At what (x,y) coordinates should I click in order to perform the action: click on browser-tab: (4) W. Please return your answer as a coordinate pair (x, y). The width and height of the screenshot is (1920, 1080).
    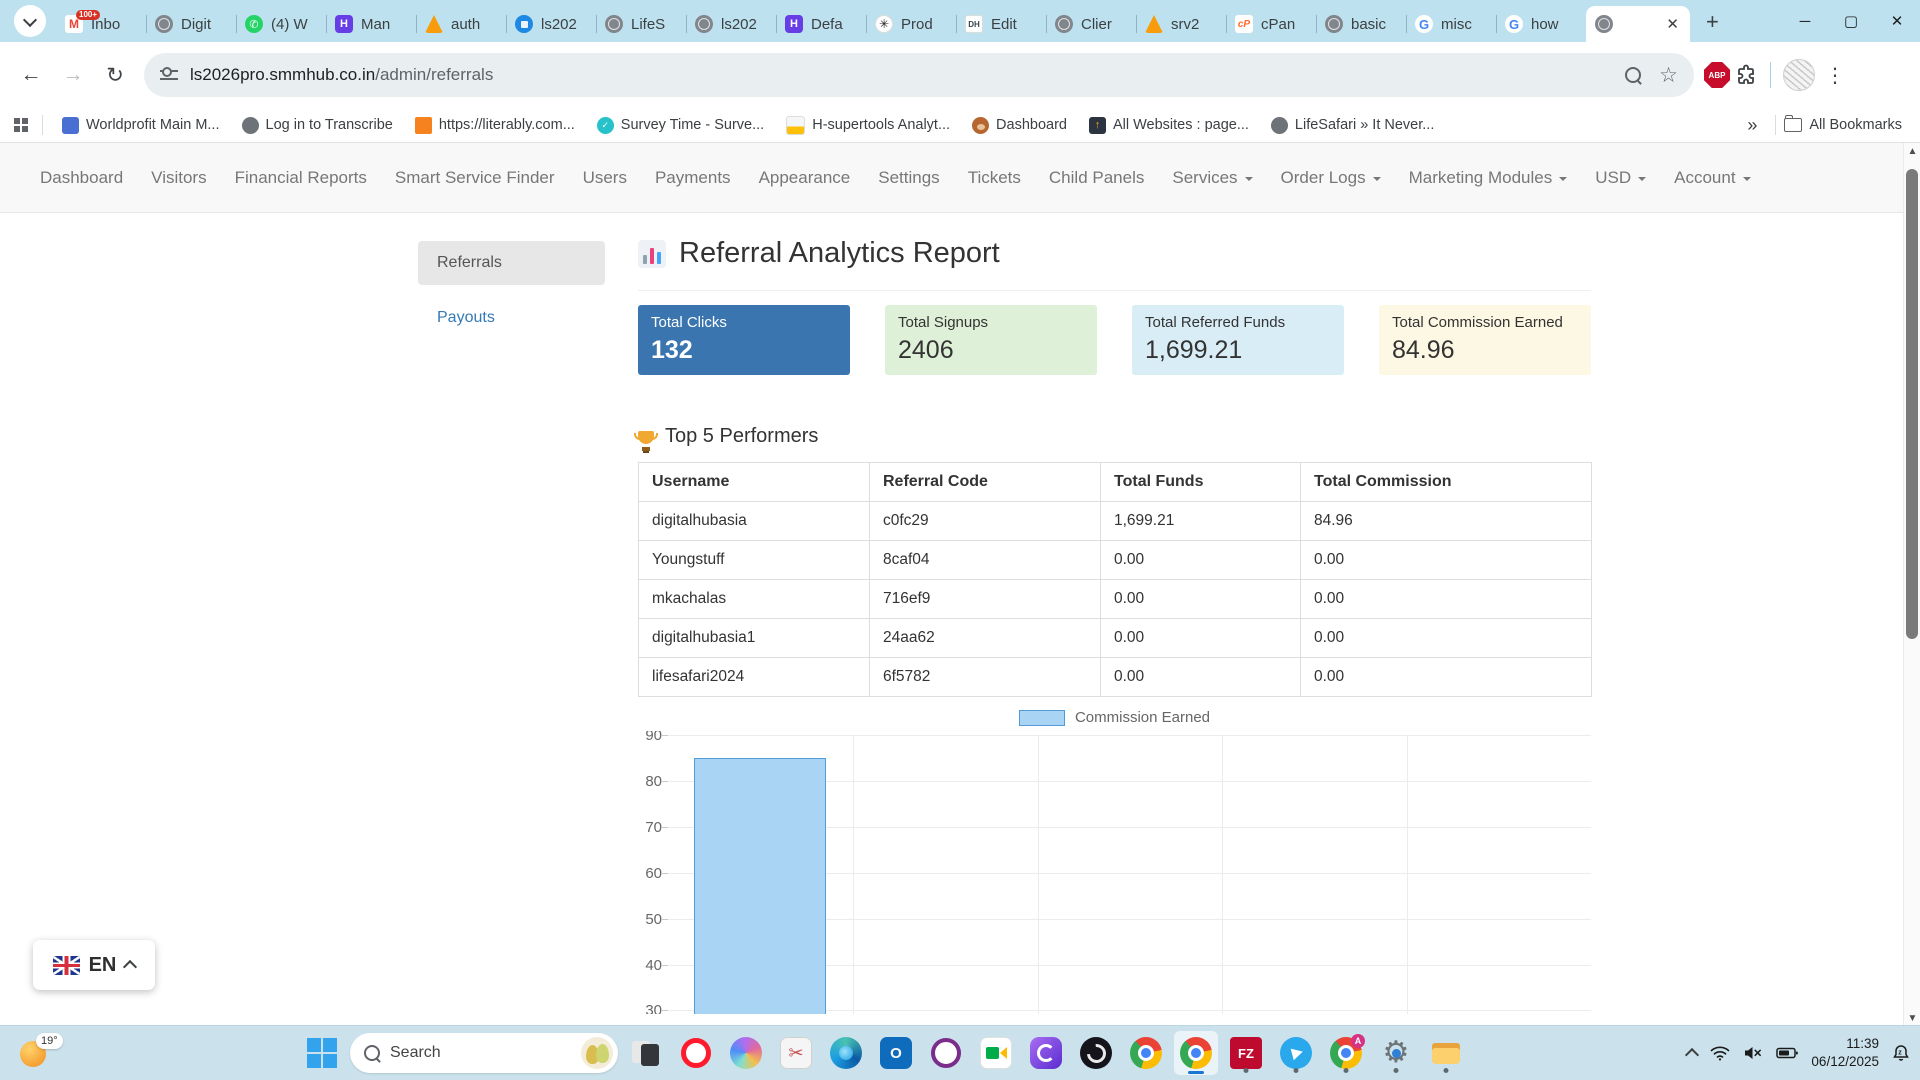
    Looking at the image, I should click on (281, 24).